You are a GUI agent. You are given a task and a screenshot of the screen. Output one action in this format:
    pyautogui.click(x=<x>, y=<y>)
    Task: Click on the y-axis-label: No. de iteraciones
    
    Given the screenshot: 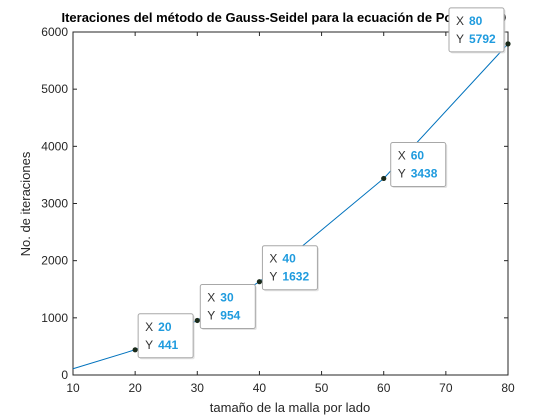 What is the action you would take?
    pyautogui.click(x=25, y=203)
    